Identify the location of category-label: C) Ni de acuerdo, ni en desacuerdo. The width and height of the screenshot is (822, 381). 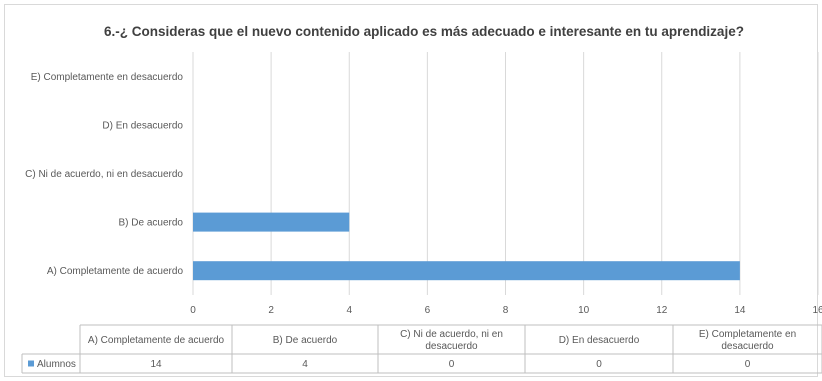
(104, 174).